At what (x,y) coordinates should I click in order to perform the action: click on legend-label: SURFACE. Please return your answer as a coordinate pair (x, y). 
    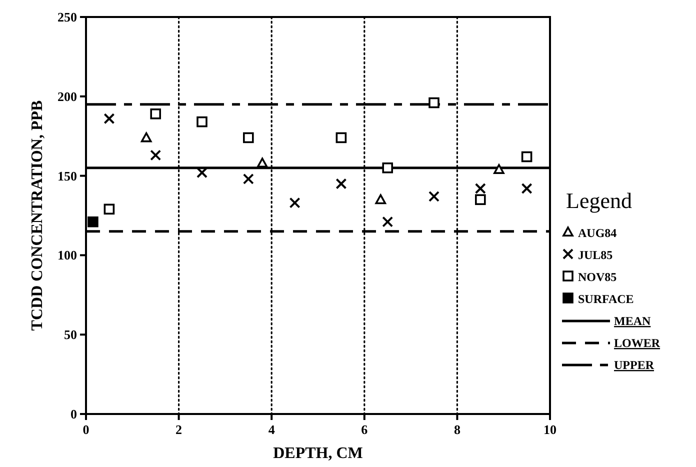
    Looking at the image, I should click on (606, 299).